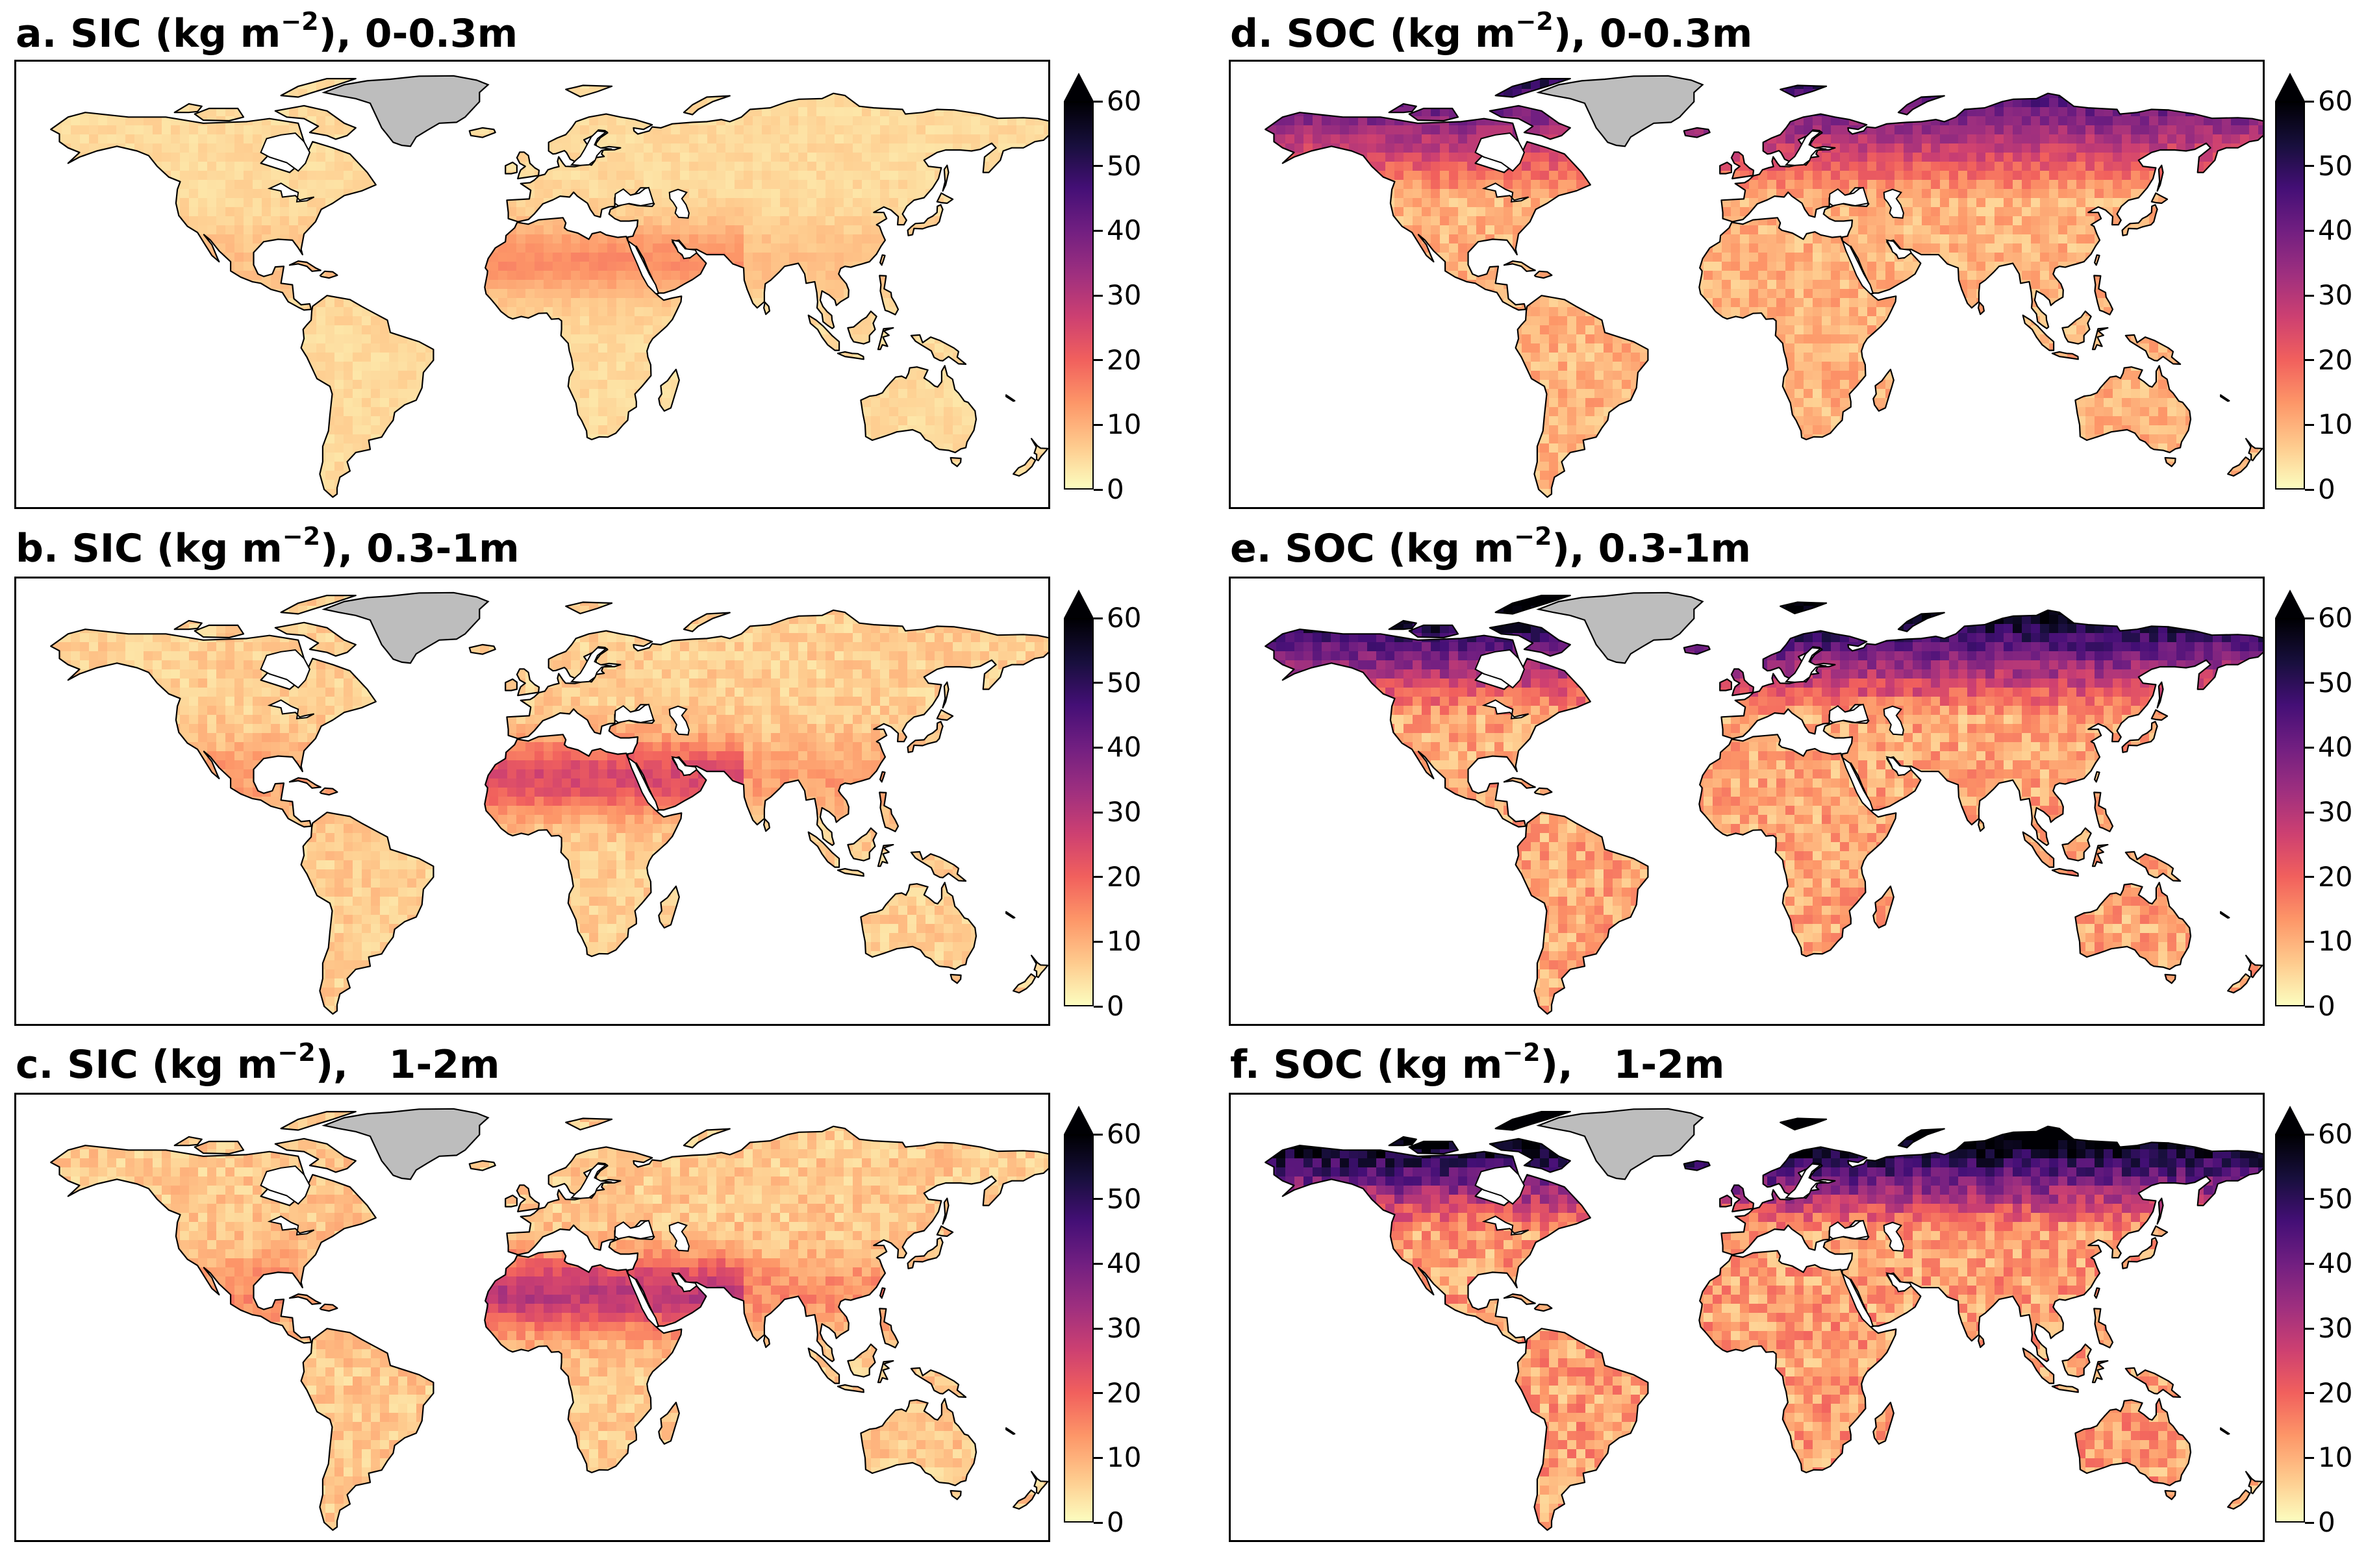  Describe the element at coordinates (1433, 631) in the screenshot. I see `coast-victoria` at that location.